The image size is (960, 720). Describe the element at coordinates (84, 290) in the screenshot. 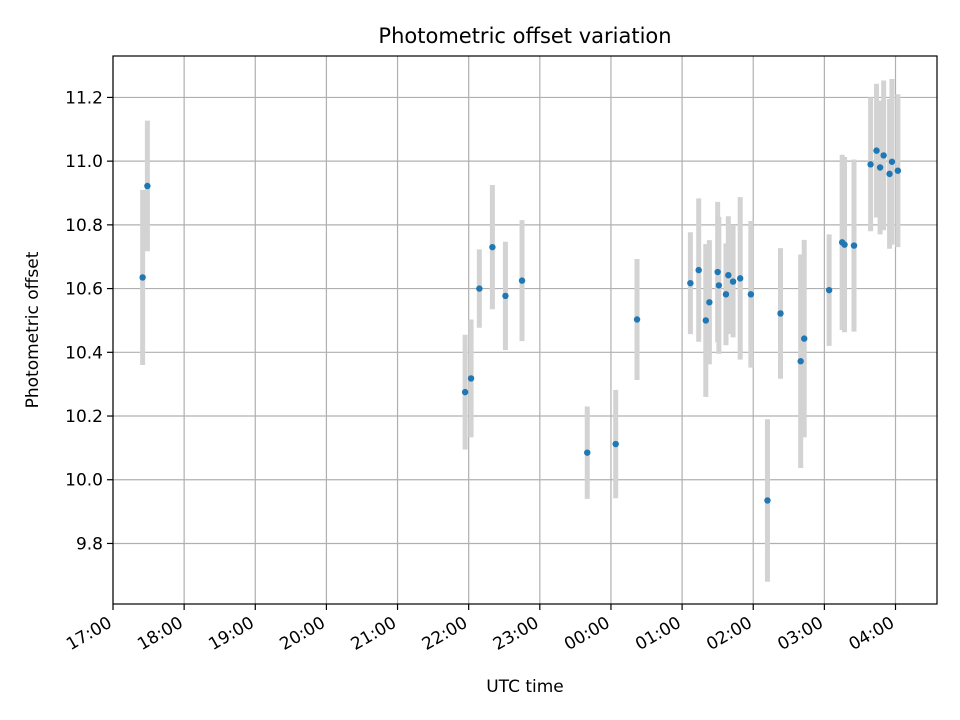

I see `y-tick-label: 10.6` at that location.